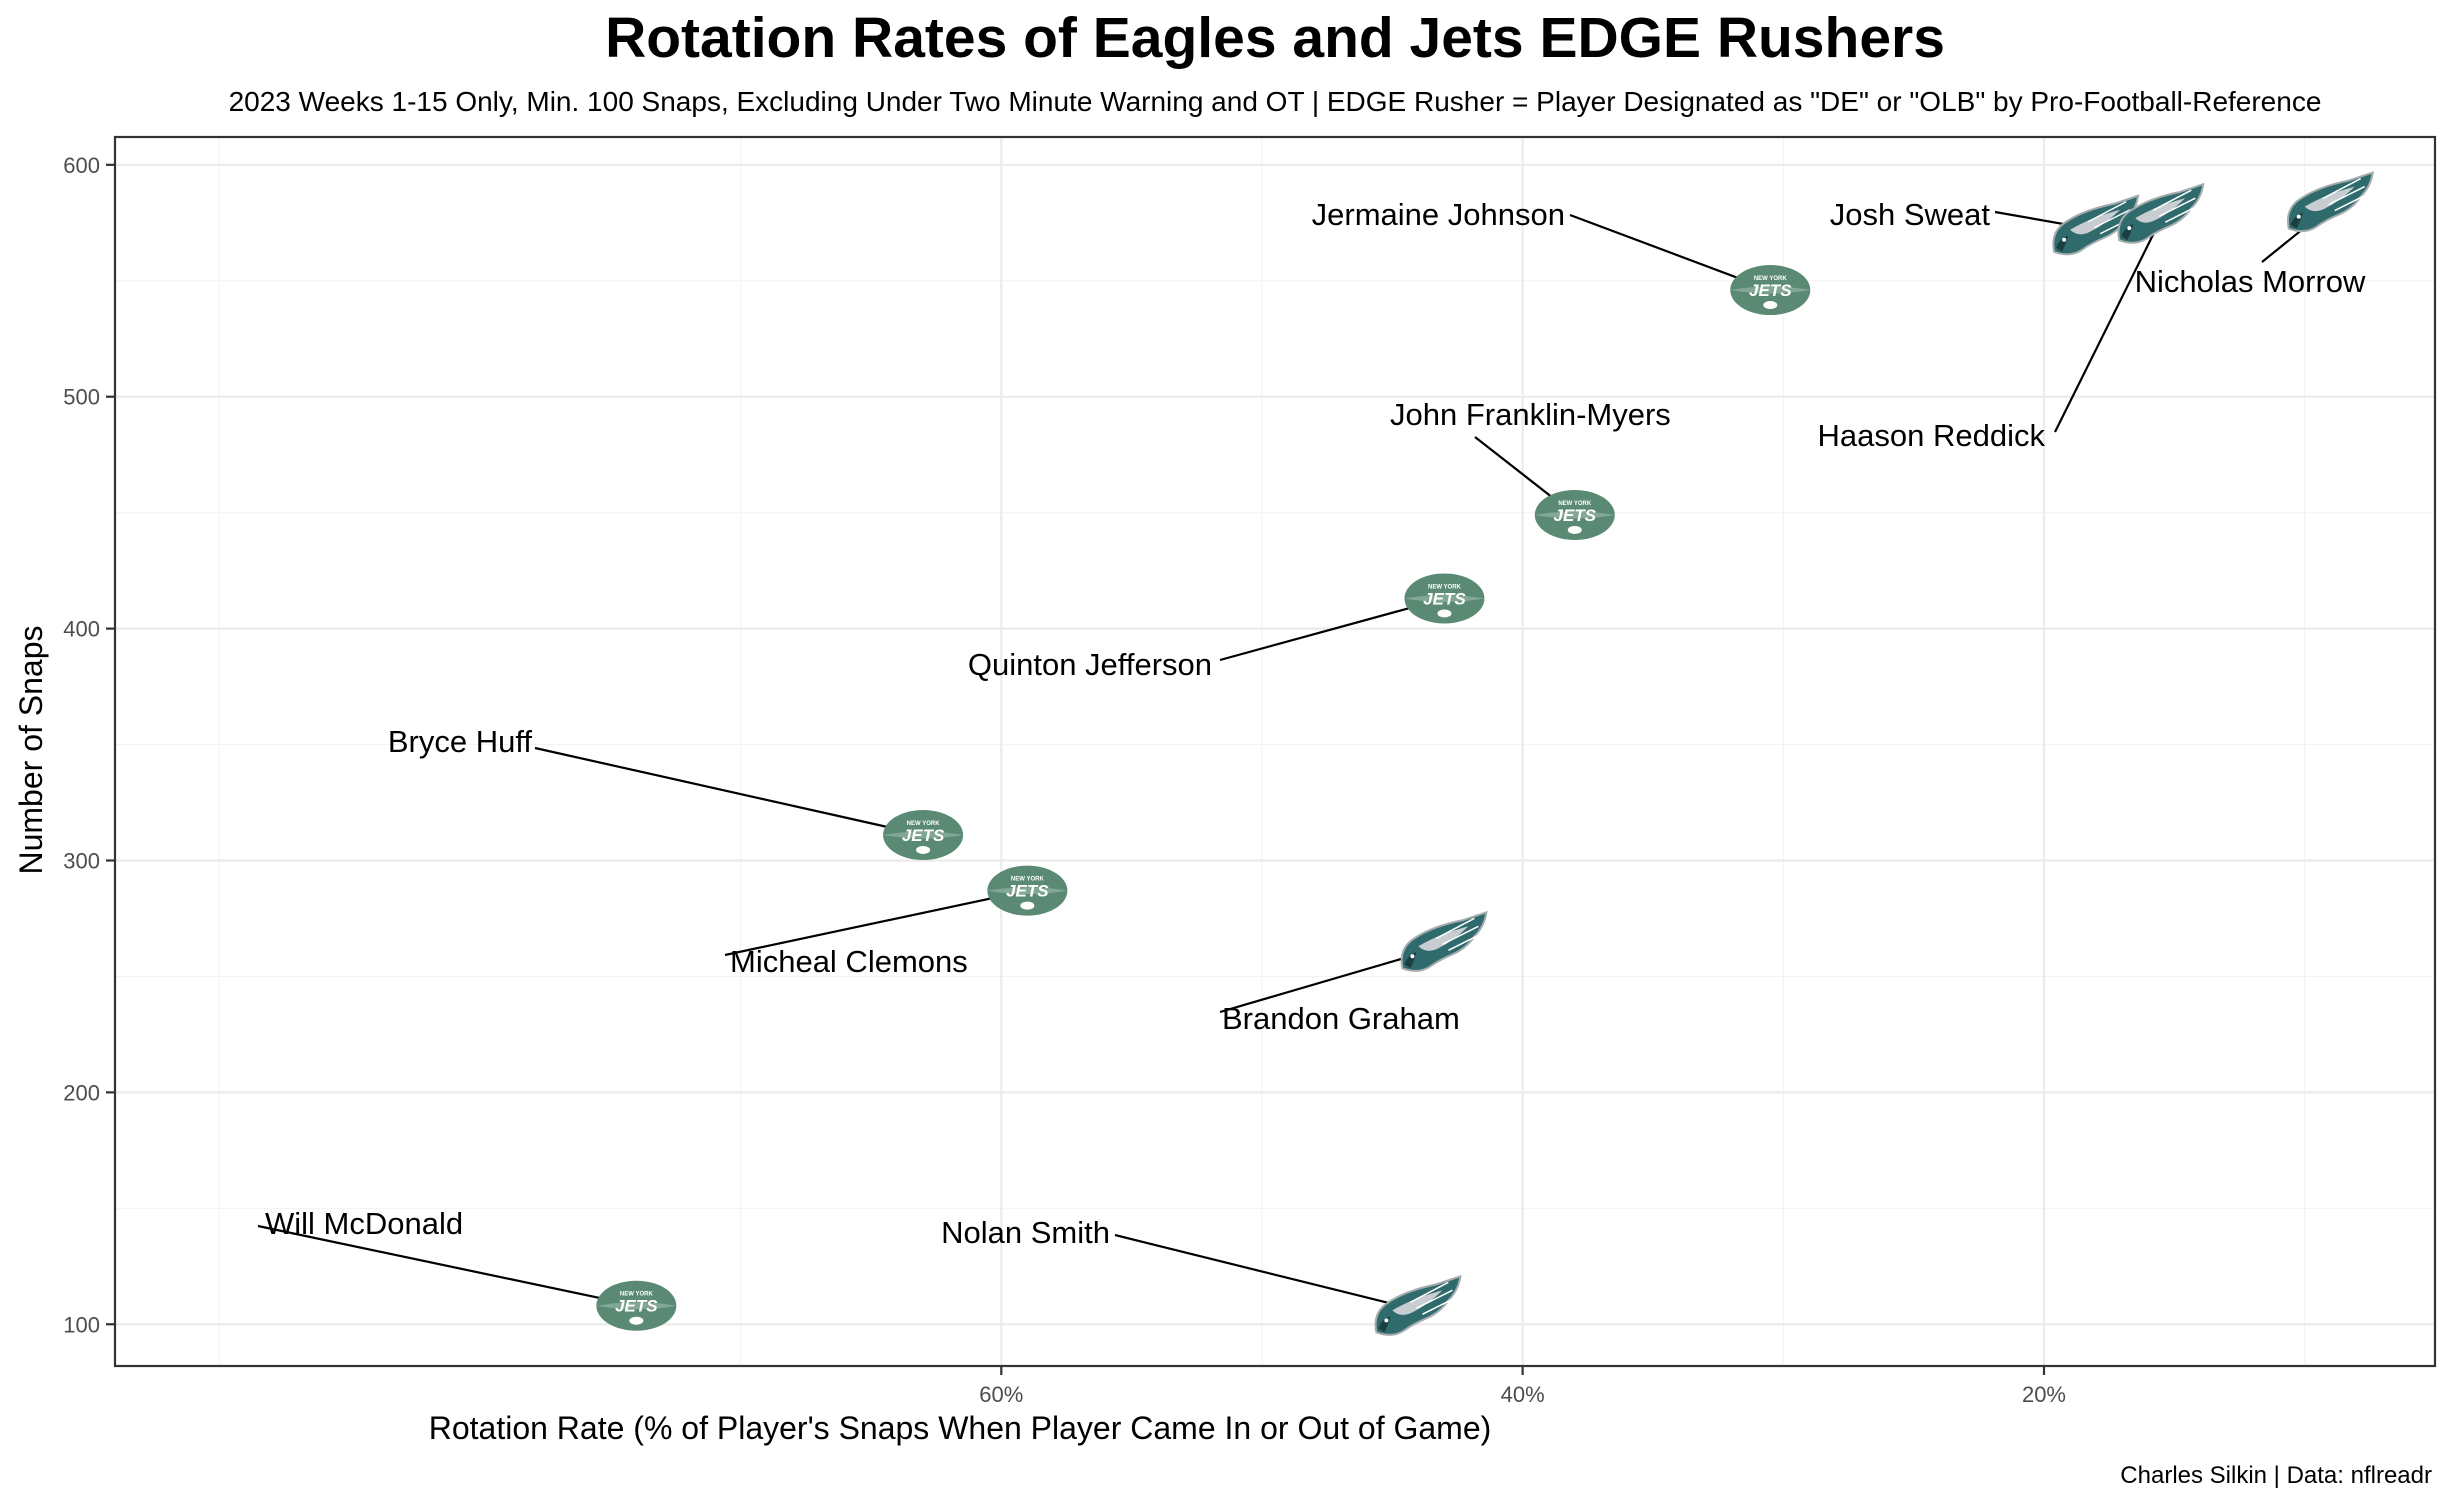  What do you see at coordinates (729, 791) in the screenshot?
I see `leader-line-bryce-huff` at bounding box center [729, 791].